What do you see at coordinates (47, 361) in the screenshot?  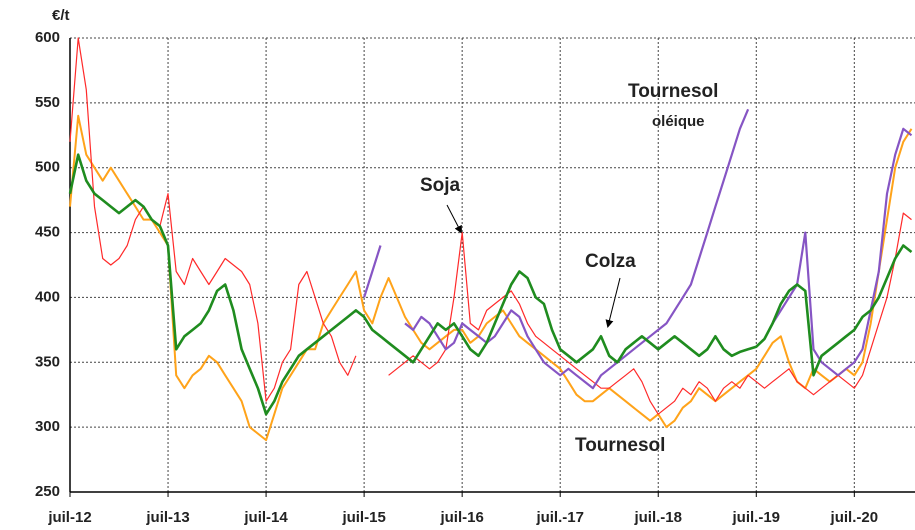 I see `y-tick-label: 350` at bounding box center [47, 361].